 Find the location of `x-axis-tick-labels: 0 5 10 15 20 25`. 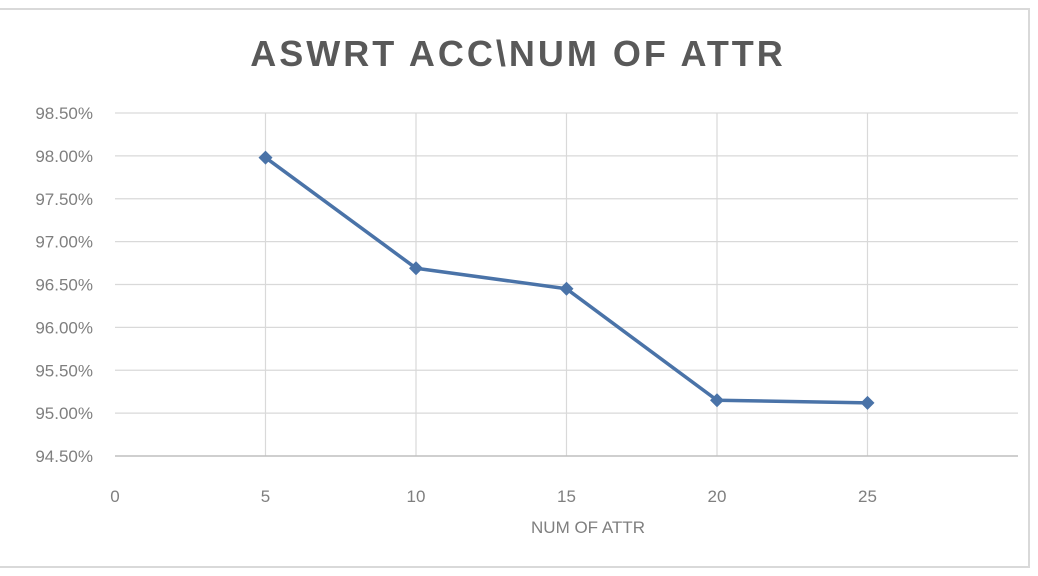

x-axis-tick-labels: 0 5 10 15 20 25 is located at coordinates (493, 496).